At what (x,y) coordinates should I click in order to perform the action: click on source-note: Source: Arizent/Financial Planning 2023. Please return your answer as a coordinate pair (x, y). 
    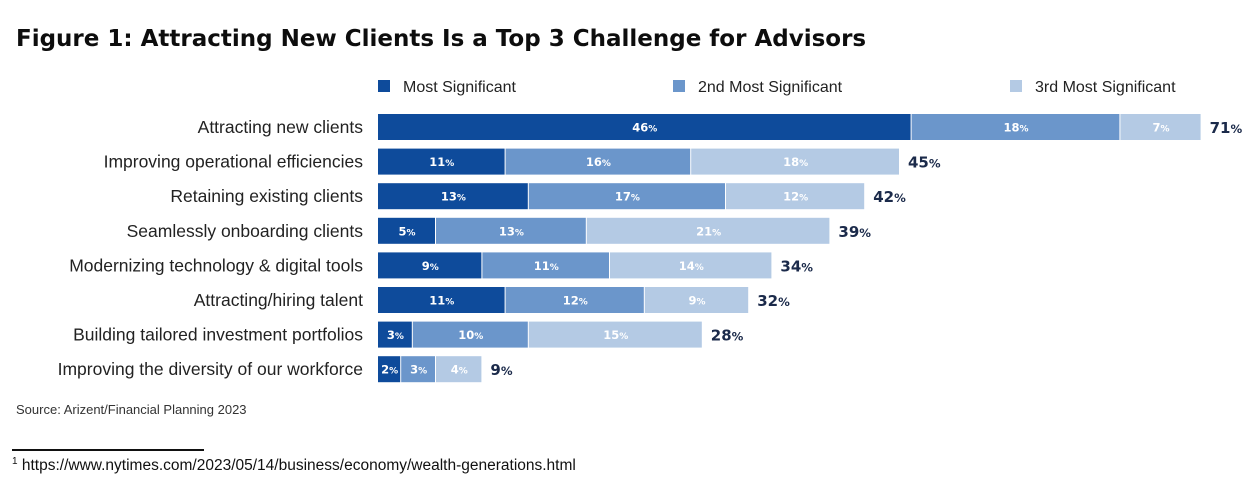
    Looking at the image, I should click on (131, 409).